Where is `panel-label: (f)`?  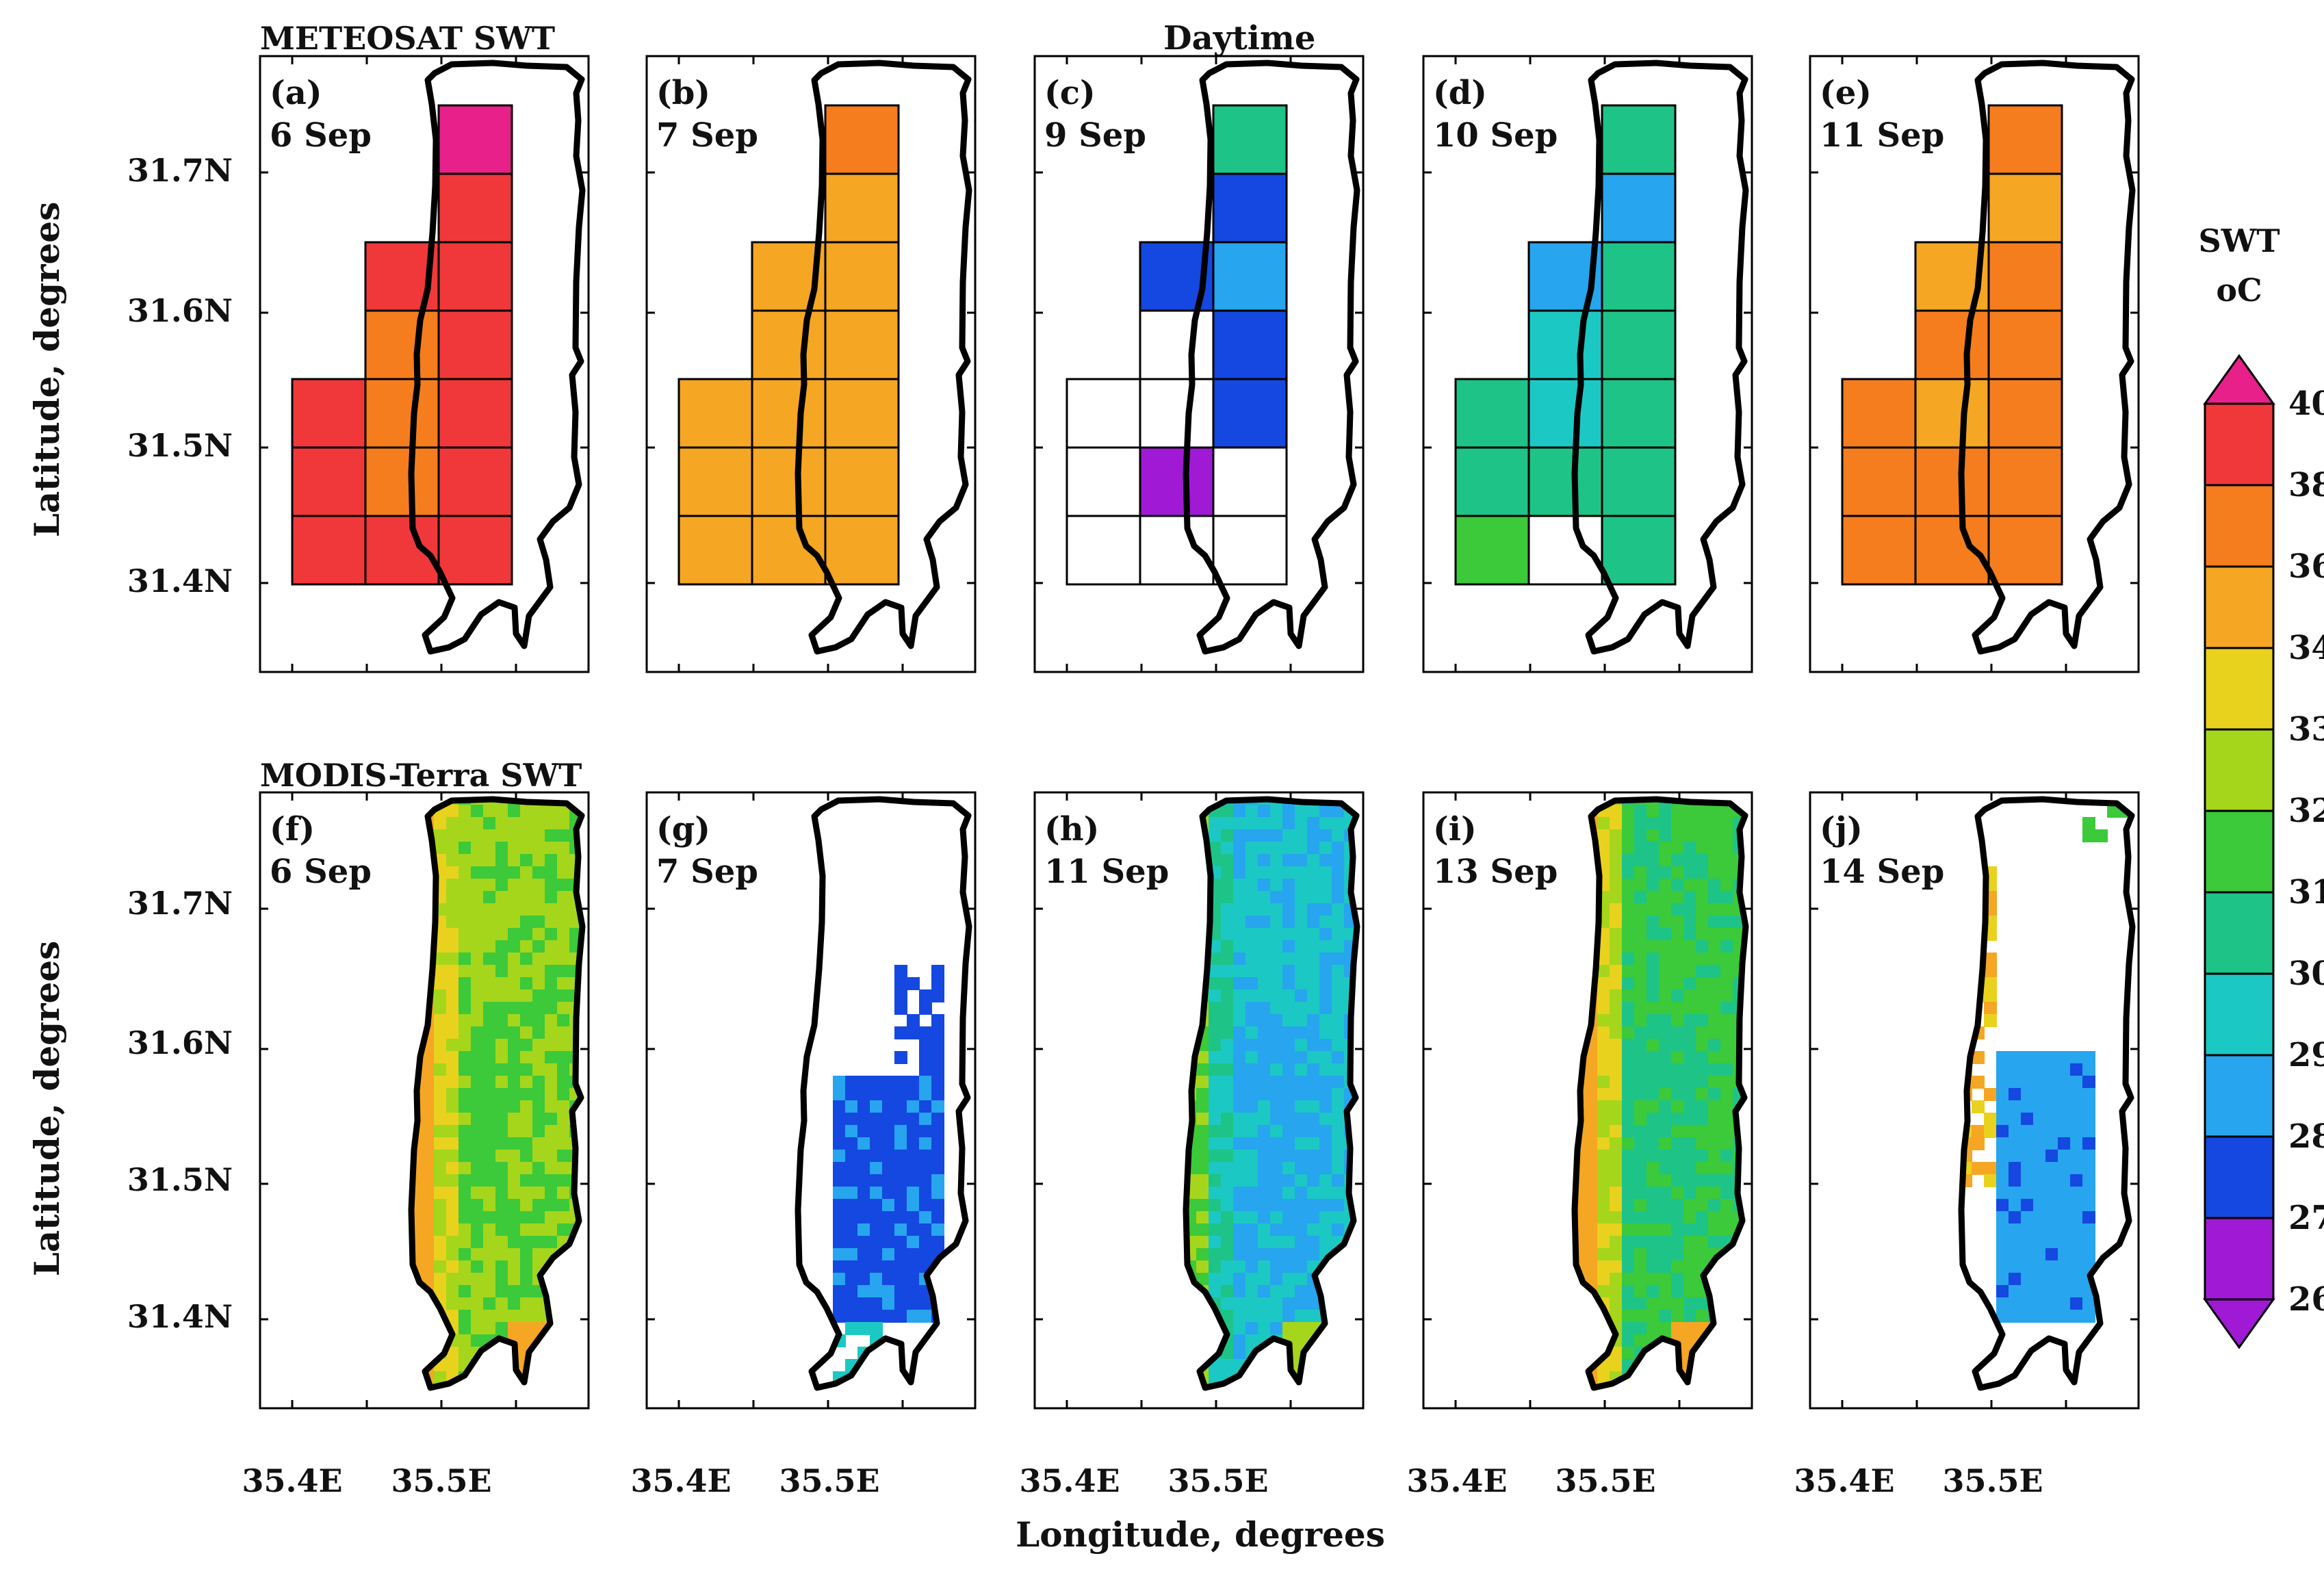
panel-label: (f) is located at coordinates (292, 829).